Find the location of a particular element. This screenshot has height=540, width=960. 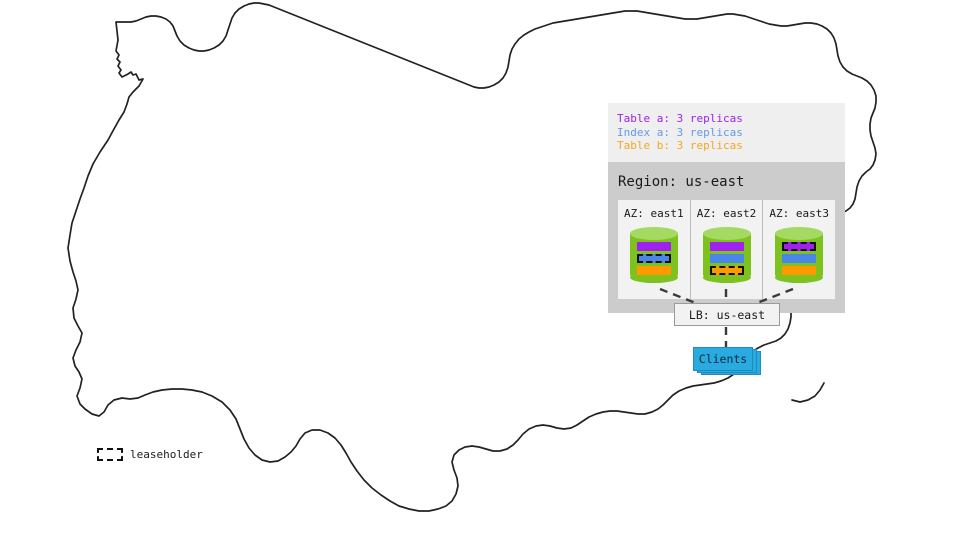

az-column-east2: AZ: east2 is located at coordinates (726, 249).